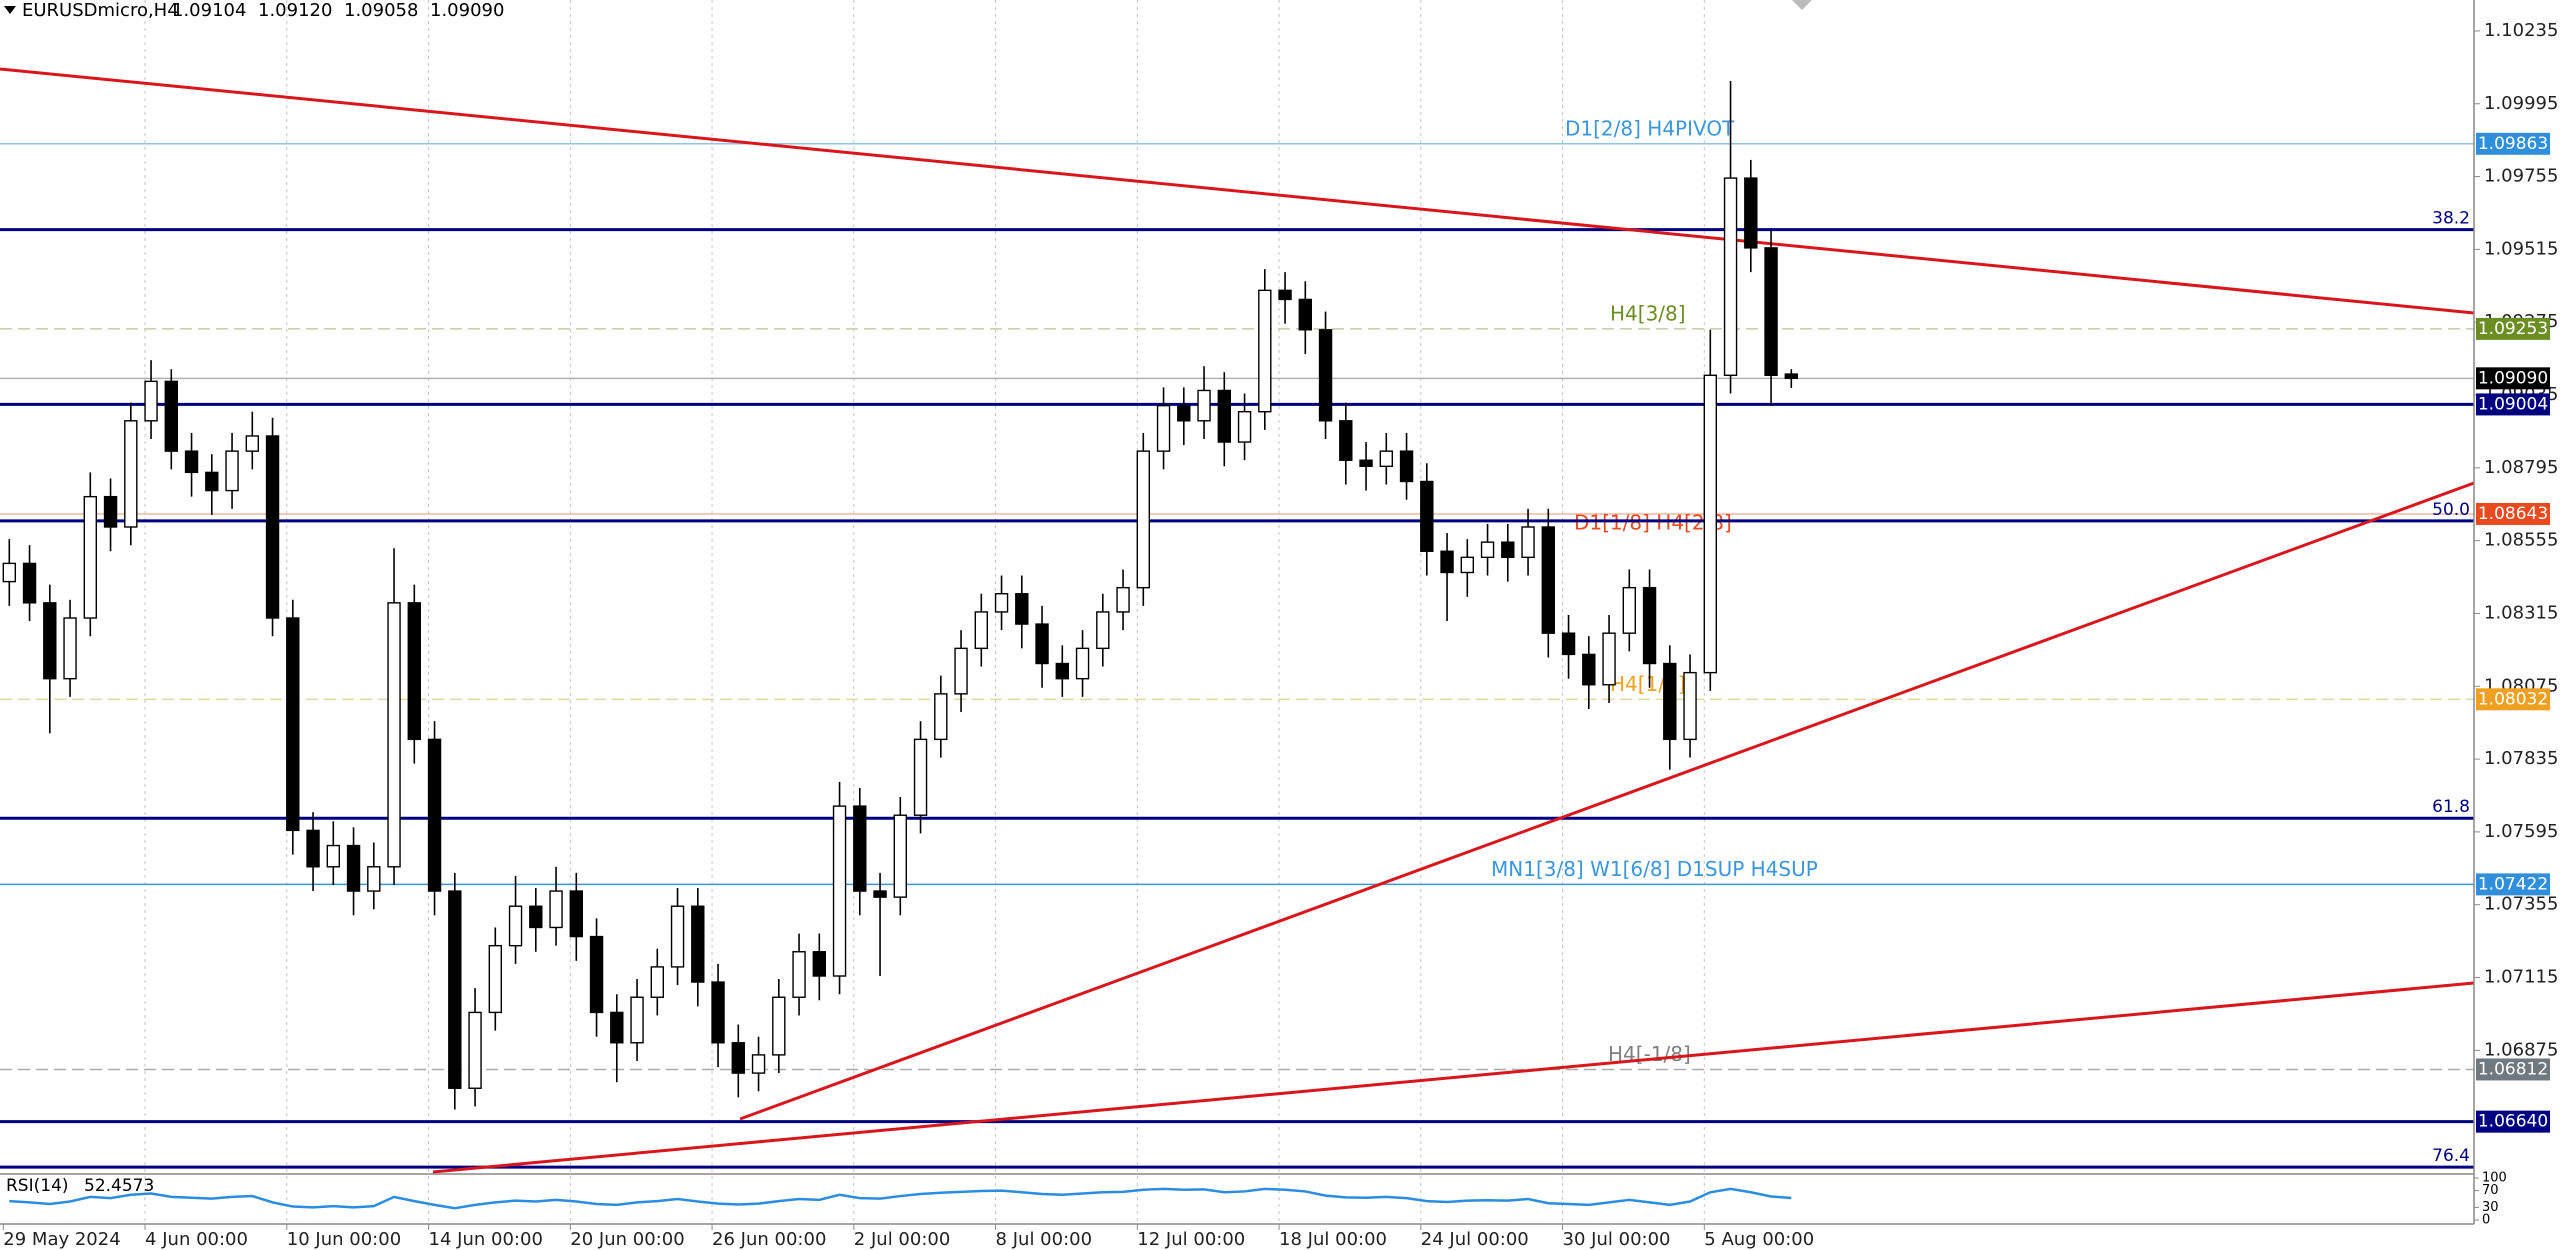 The height and width of the screenshot is (1250, 2560). What do you see at coordinates (902, 1239) in the screenshot?
I see `x-tick-label: 2 Jul 00:00` at bounding box center [902, 1239].